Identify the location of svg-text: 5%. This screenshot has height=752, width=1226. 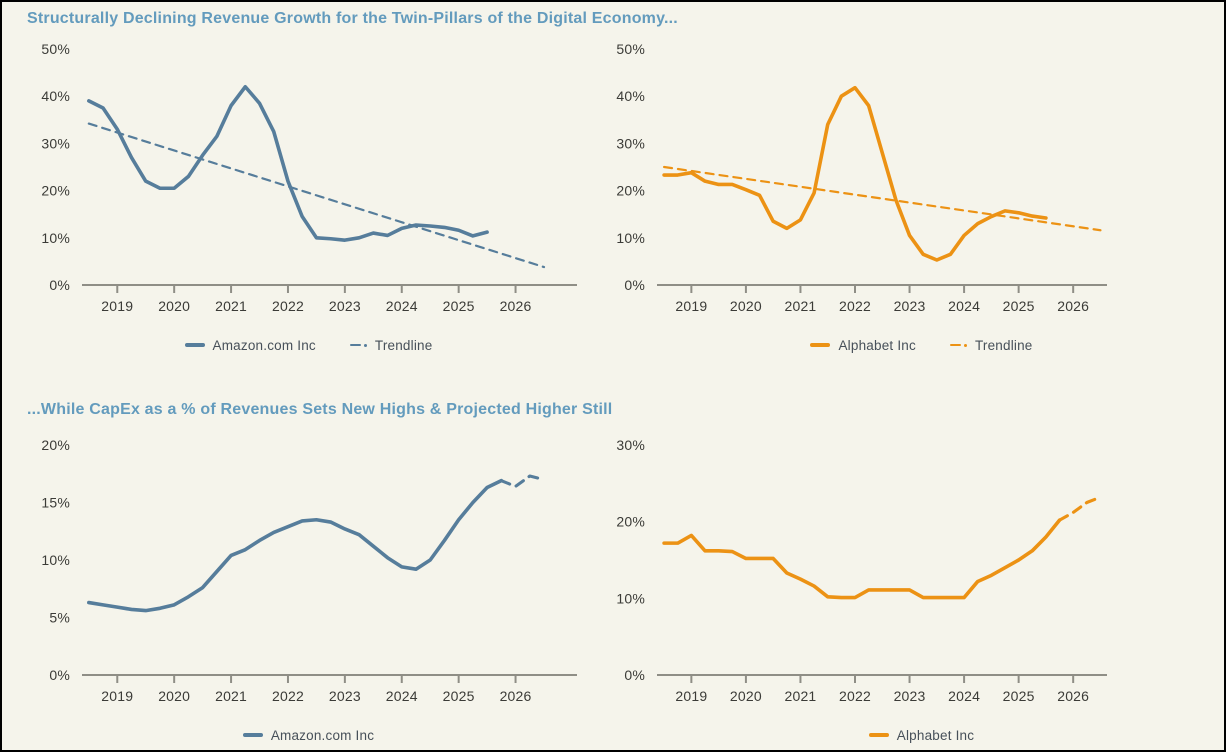
(59, 618).